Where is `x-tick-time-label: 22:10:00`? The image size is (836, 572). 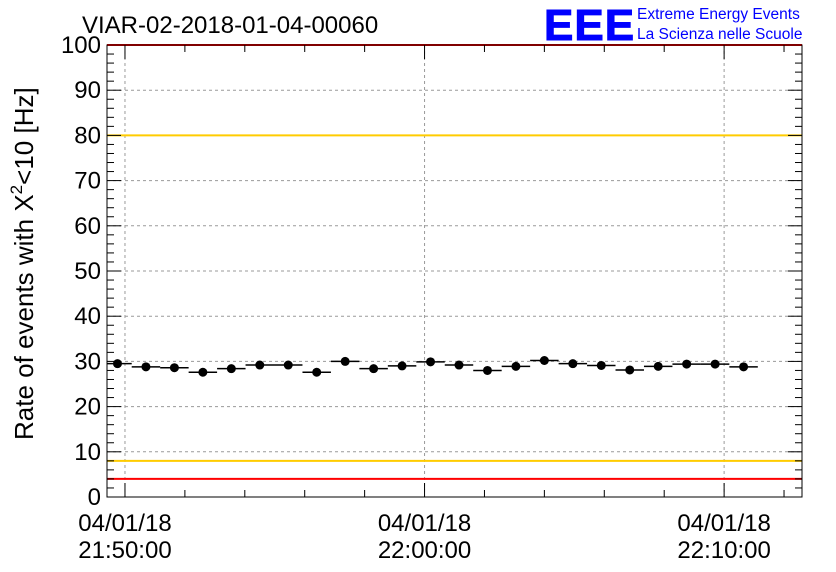 x-tick-time-label: 22:10:00 is located at coordinates (723, 550).